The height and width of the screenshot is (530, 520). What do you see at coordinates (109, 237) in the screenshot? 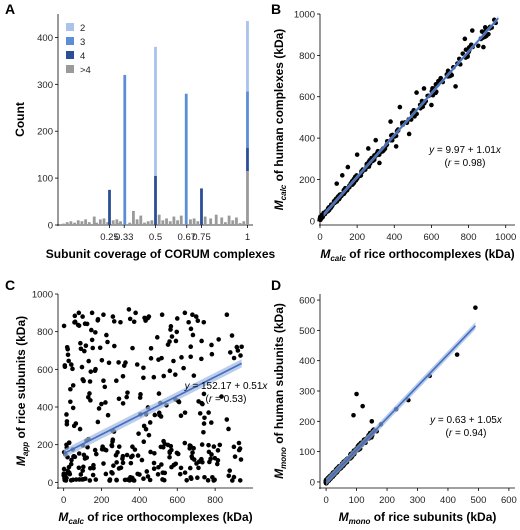
I see `x-tick-label-a: 0.25` at bounding box center [109, 237].